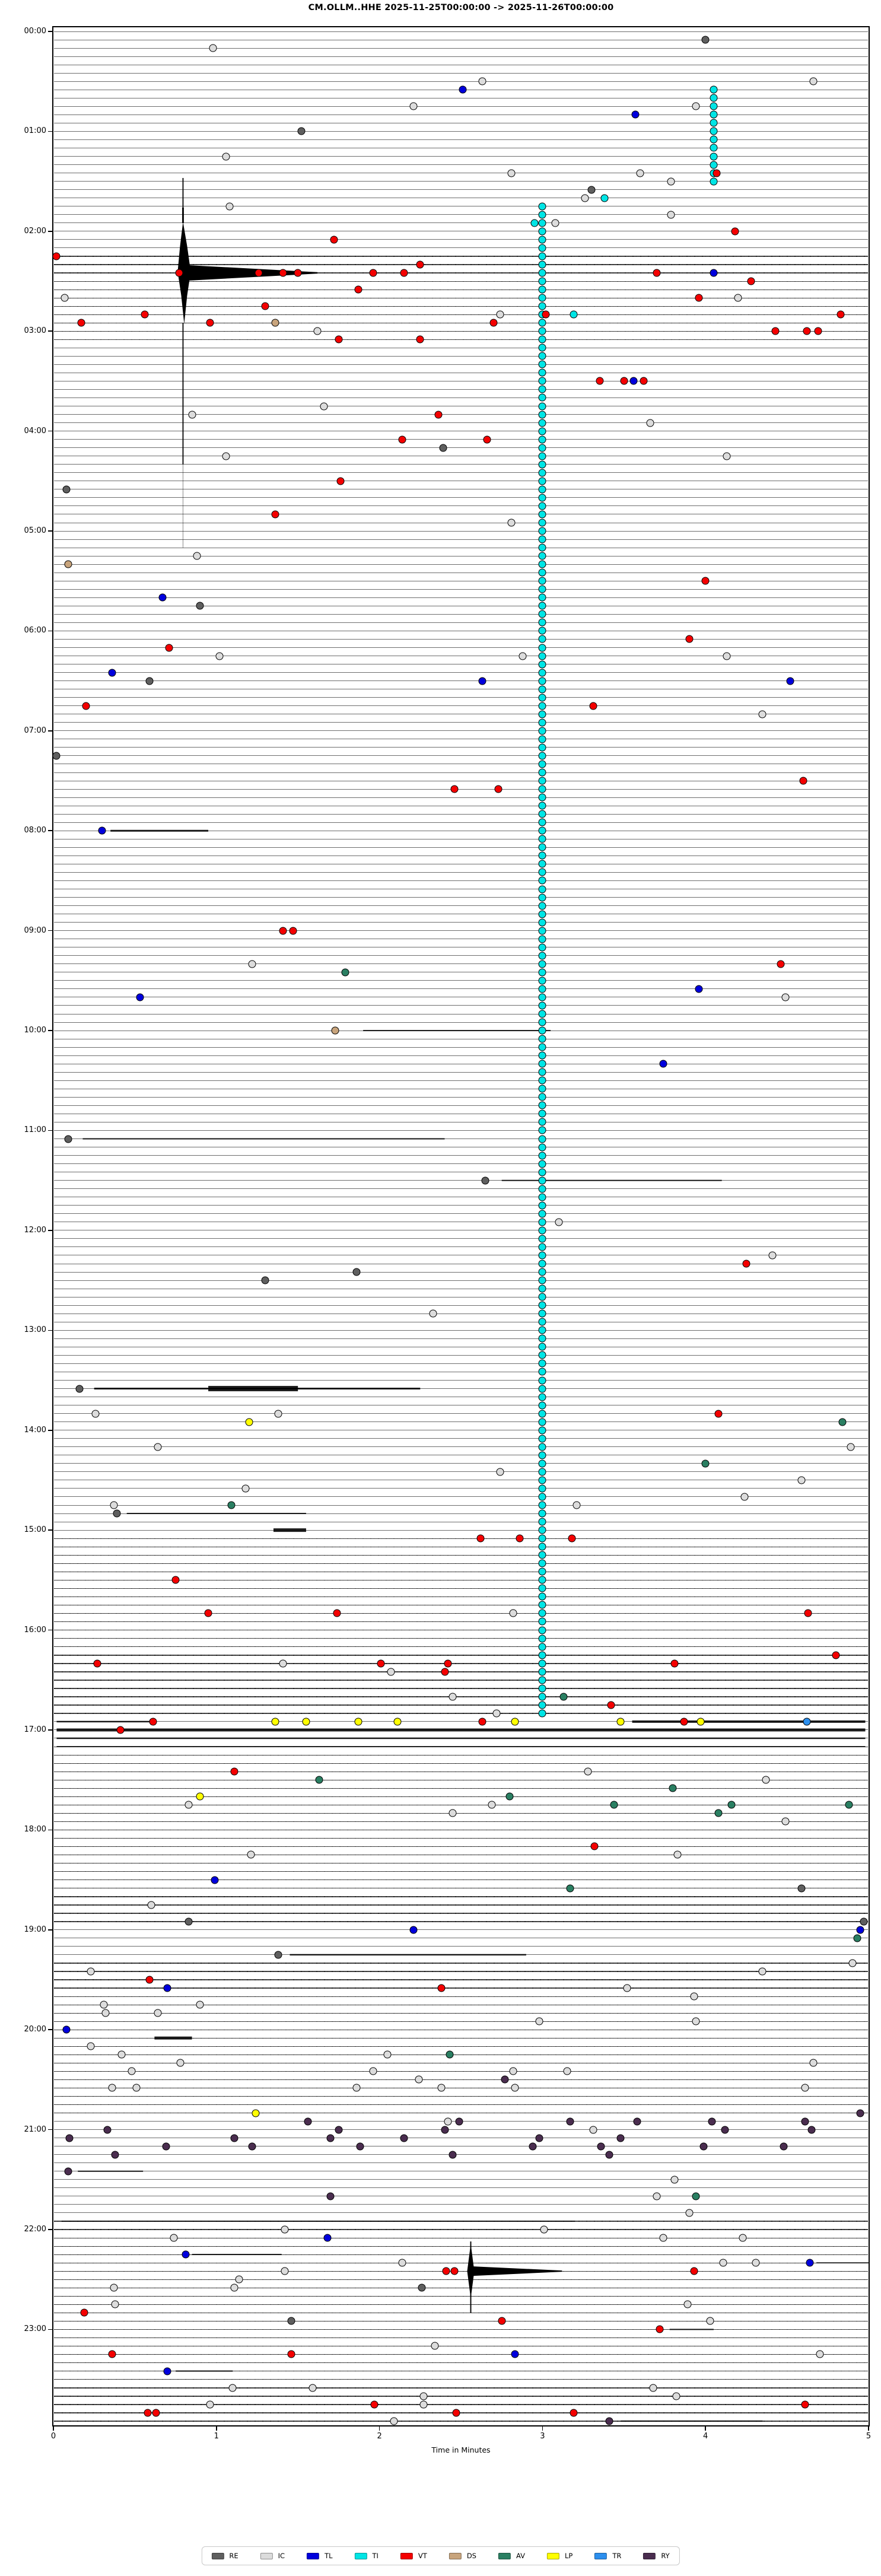  Describe the element at coordinates (183, 193) in the screenshot. I see `mainshock-stem` at that location.